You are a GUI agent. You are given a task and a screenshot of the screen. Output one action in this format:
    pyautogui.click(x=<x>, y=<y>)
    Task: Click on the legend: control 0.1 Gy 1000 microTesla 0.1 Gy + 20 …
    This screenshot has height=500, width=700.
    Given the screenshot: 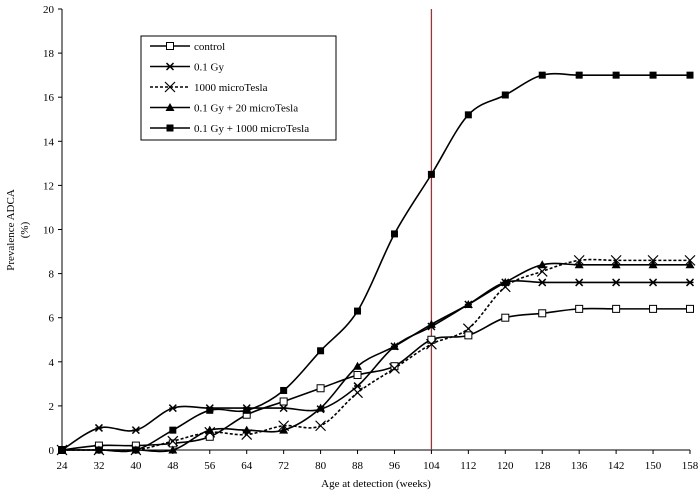 What is the action you would take?
    pyautogui.click(x=238, y=88)
    